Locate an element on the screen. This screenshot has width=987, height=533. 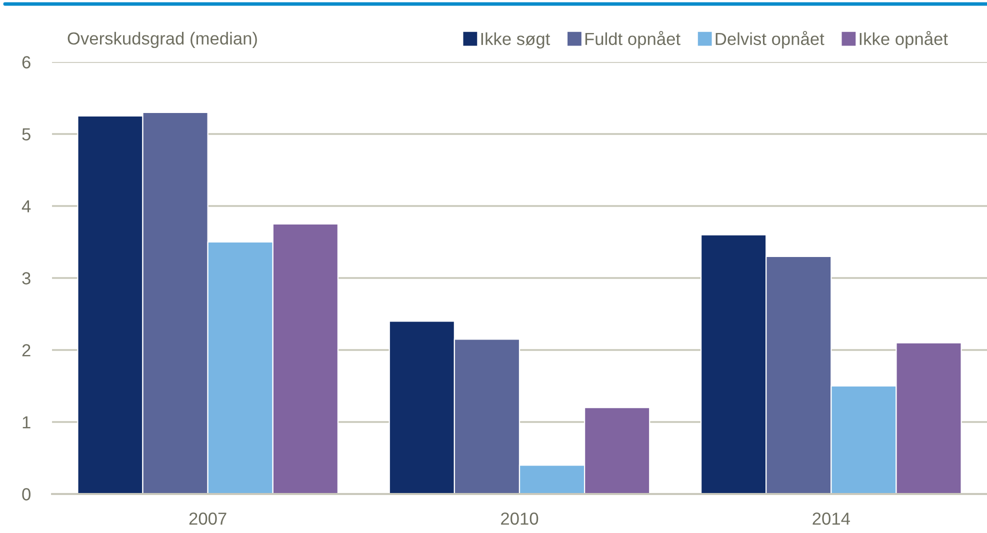
y-tick-label: 4 is located at coordinates (26, 206).